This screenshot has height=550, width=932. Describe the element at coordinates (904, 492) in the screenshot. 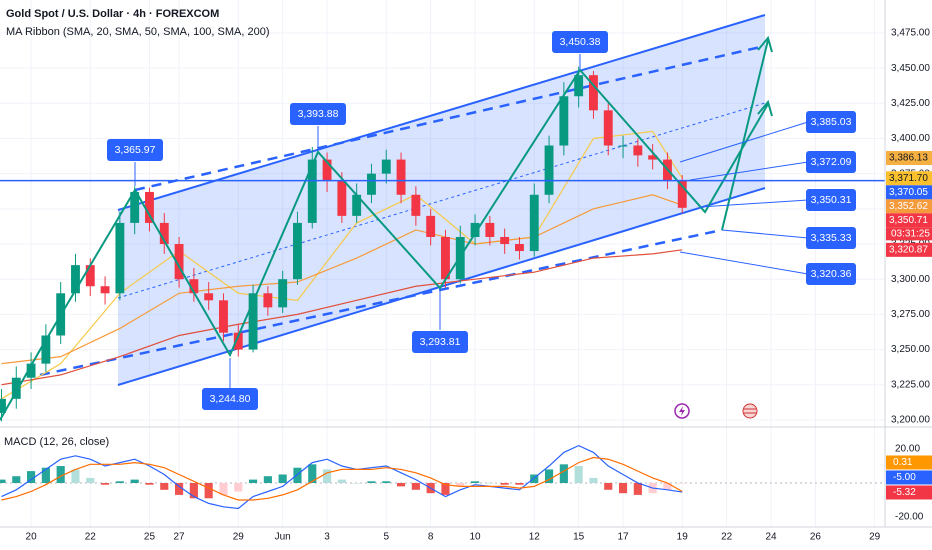

I see `value-tag-label: -5.32` at that location.